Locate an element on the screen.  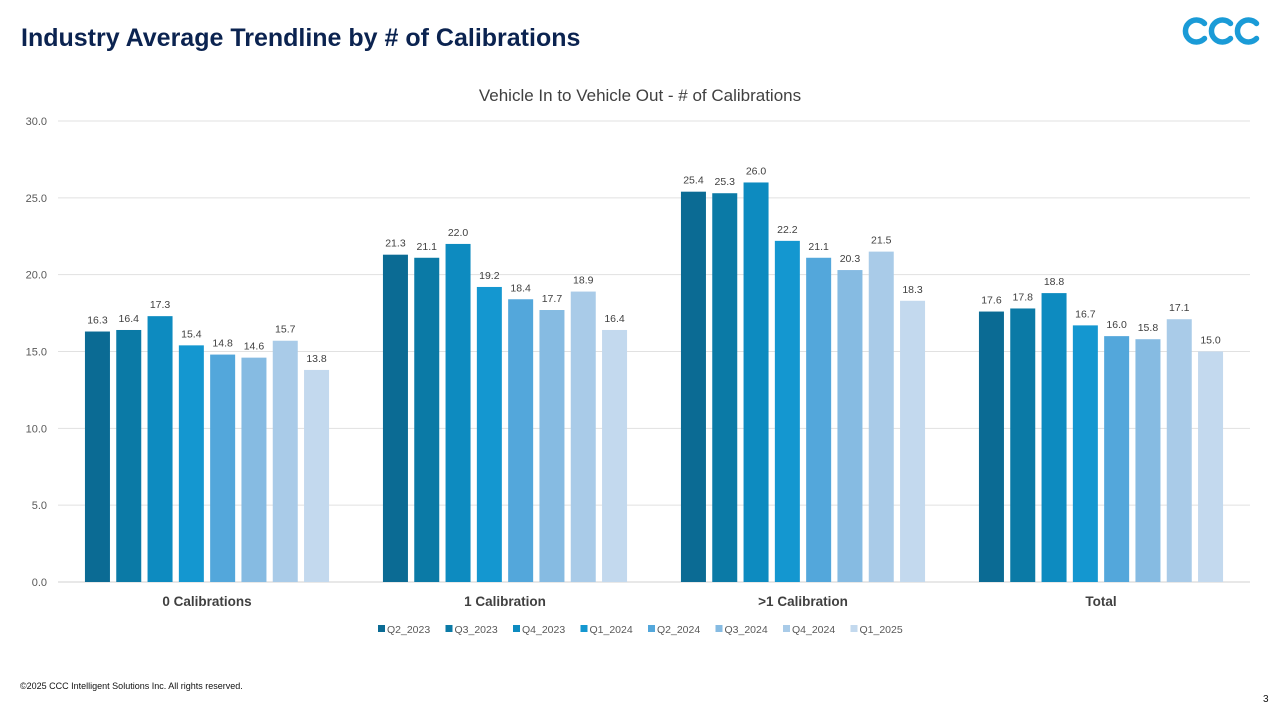
legend-item: Q4_2024 is located at coordinates (809, 630).